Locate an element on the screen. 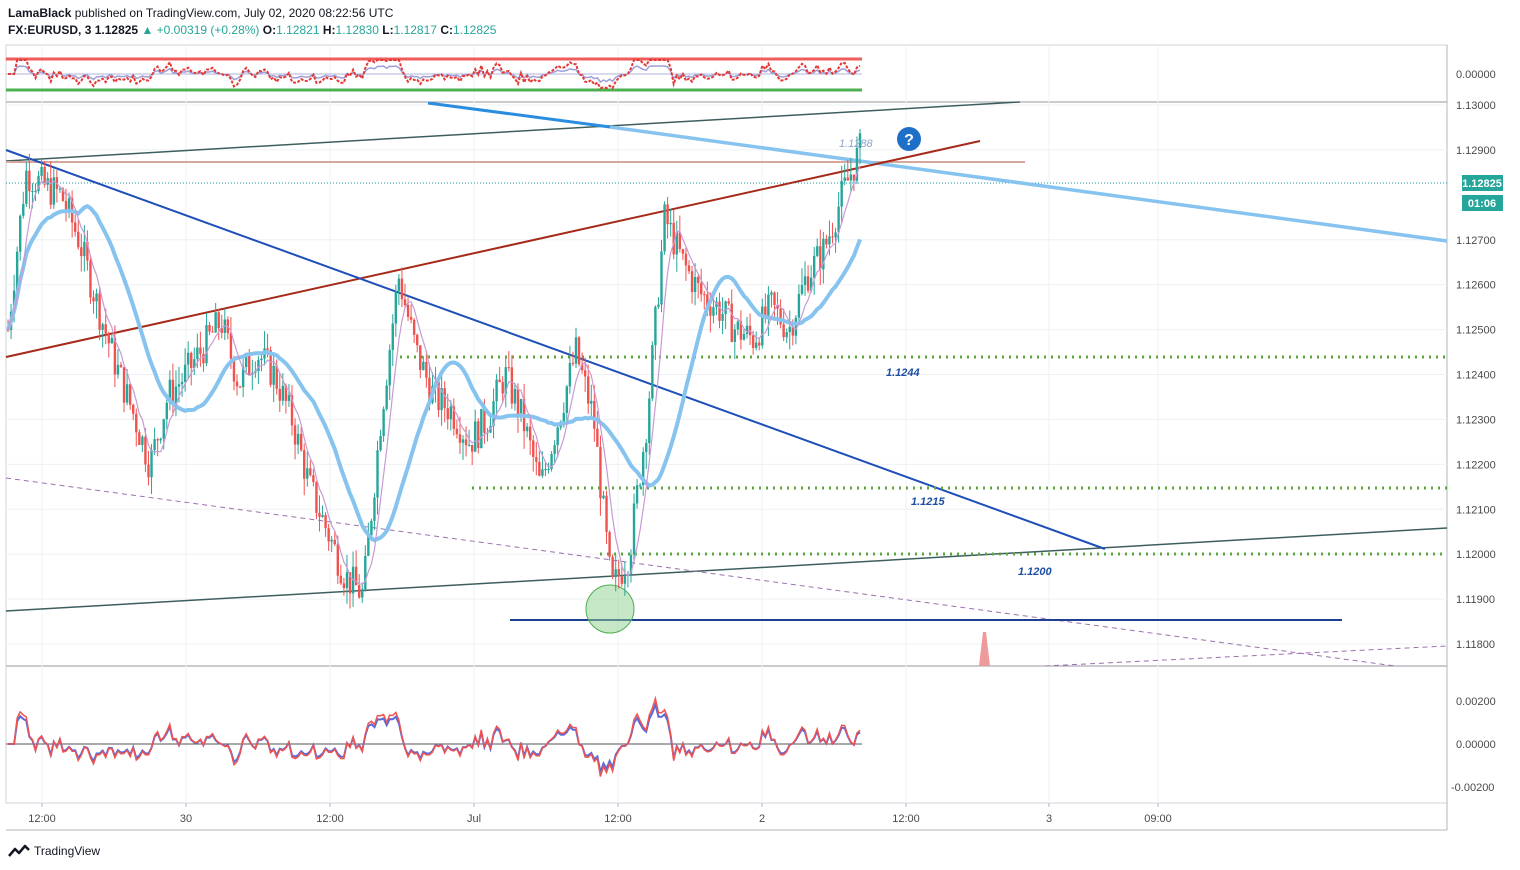 The image size is (1520, 870). question-icon: ? is located at coordinates (909, 139).